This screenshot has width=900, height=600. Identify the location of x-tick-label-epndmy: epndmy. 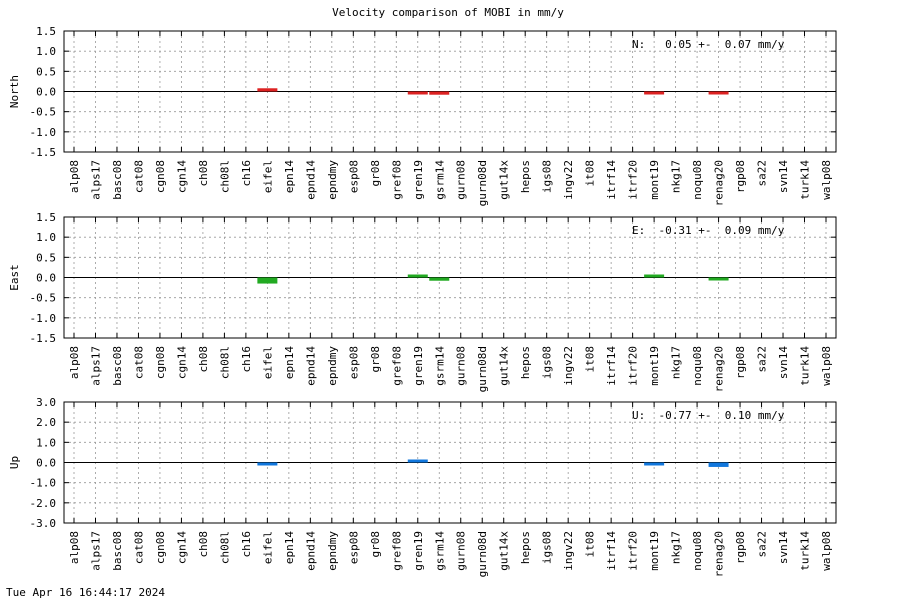
(332, 551).